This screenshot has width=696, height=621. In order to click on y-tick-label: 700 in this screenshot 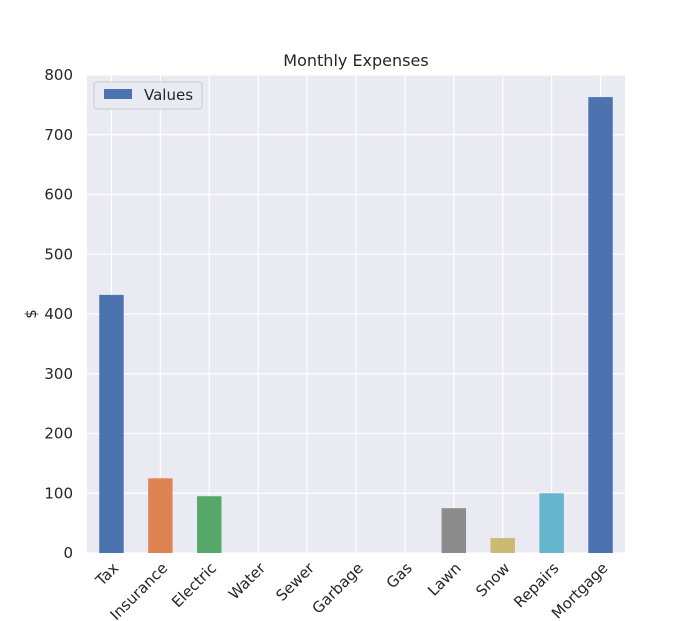, I will do `click(58, 135)`.